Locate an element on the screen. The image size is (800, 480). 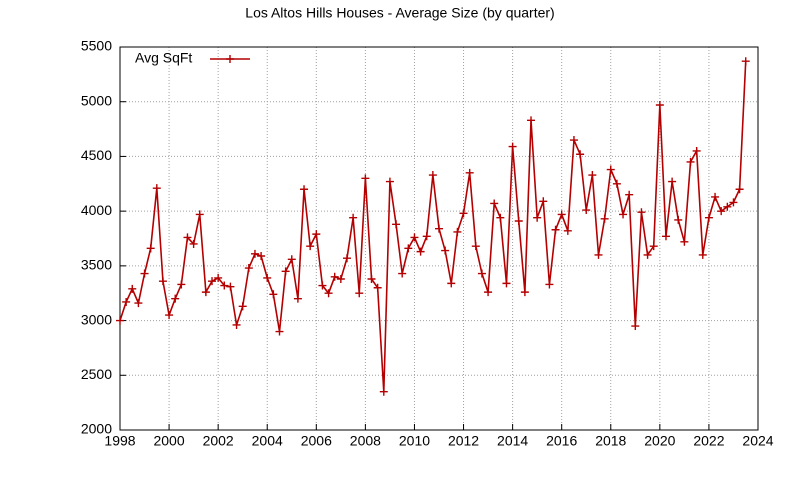
x-tick-label: 2000 is located at coordinates (168, 441).